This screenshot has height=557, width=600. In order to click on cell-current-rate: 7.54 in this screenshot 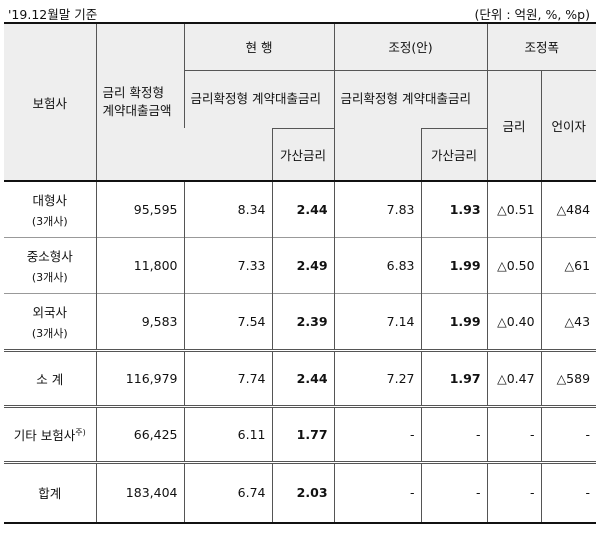, I will do `click(227, 321)`.